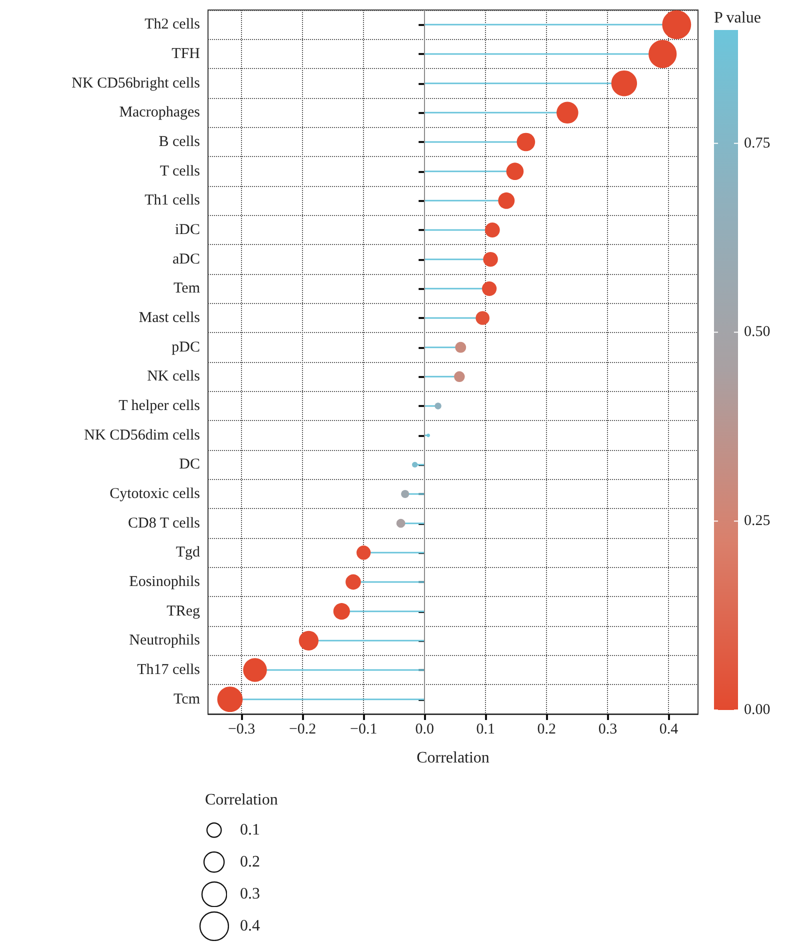 This screenshot has height=951, width=787. Describe the element at coordinates (179, 142) in the screenshot. I see `y-tick-label: B cells` at that location.